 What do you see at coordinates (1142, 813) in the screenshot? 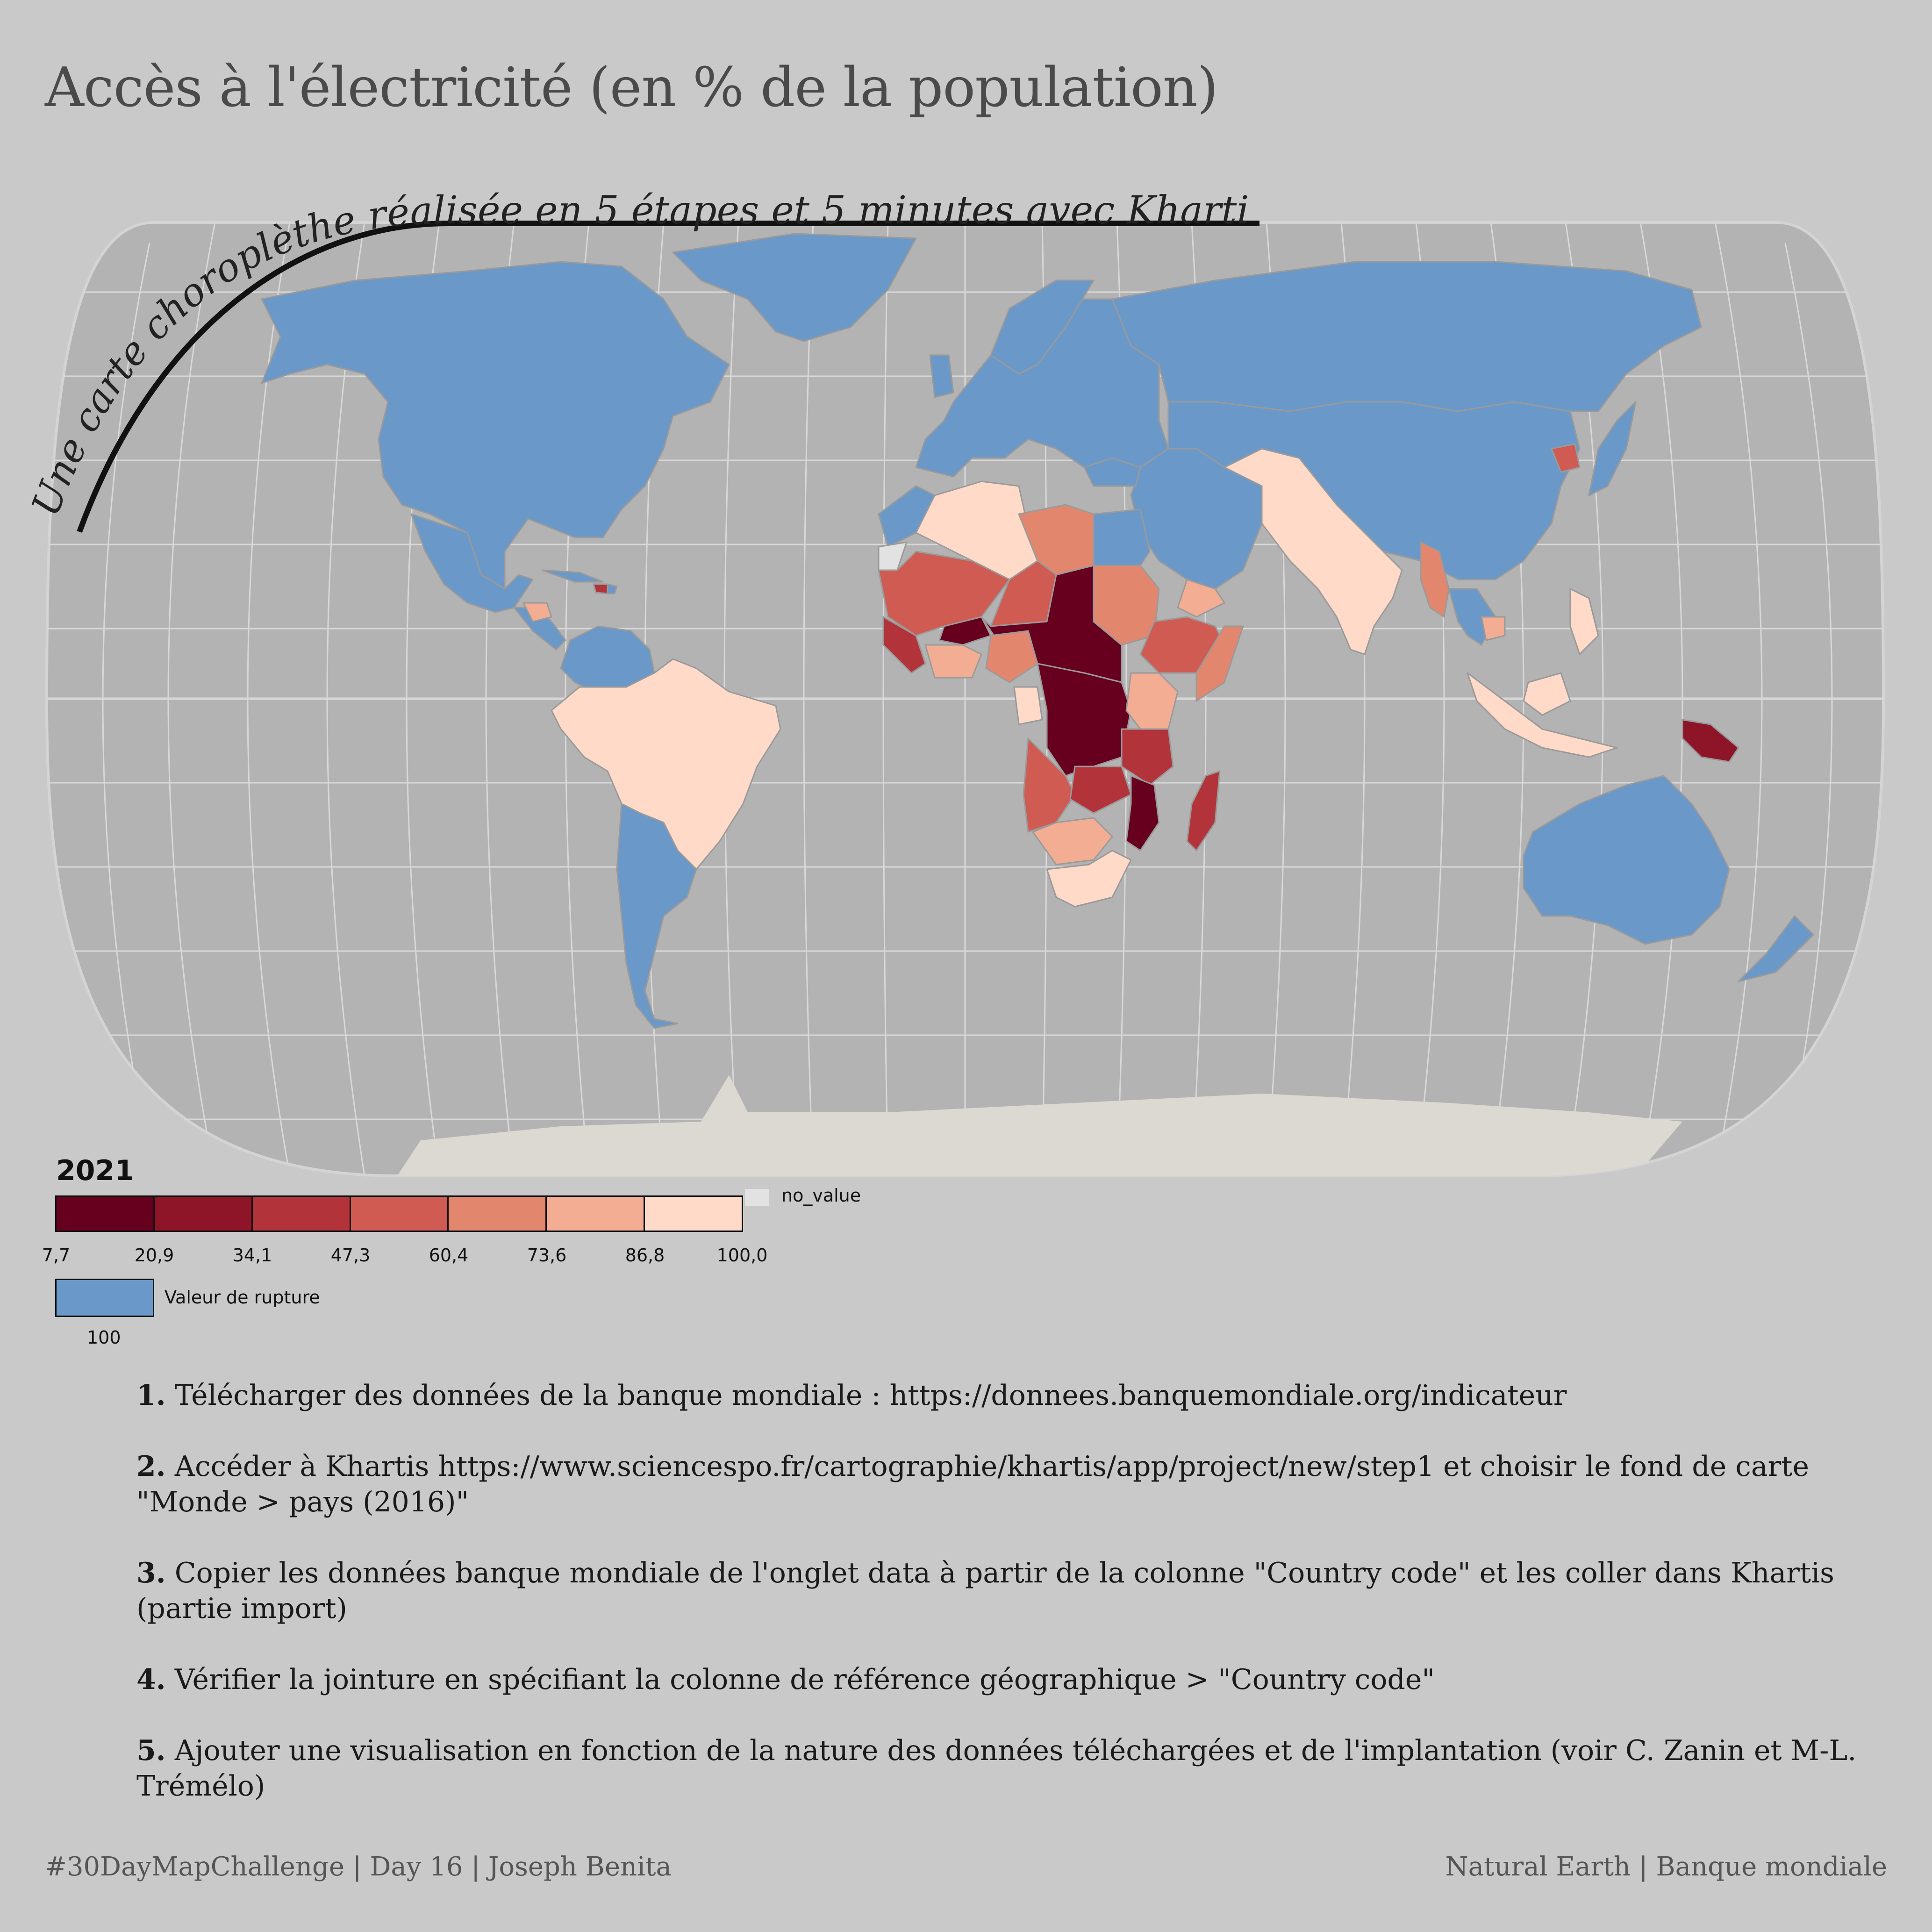
I see `mozambique-malawi` at bounding box center [1142, 813].